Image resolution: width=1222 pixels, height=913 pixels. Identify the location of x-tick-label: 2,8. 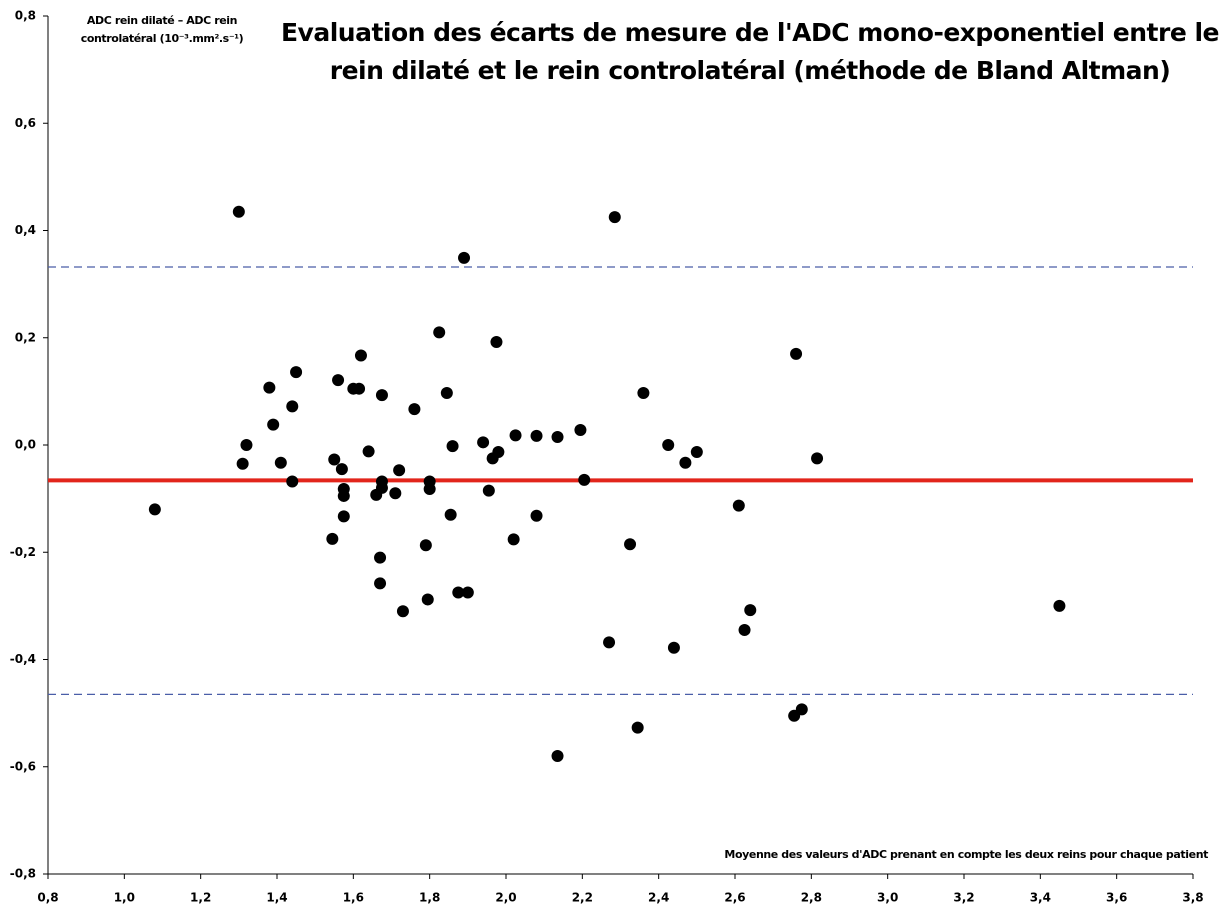
(811, 898).